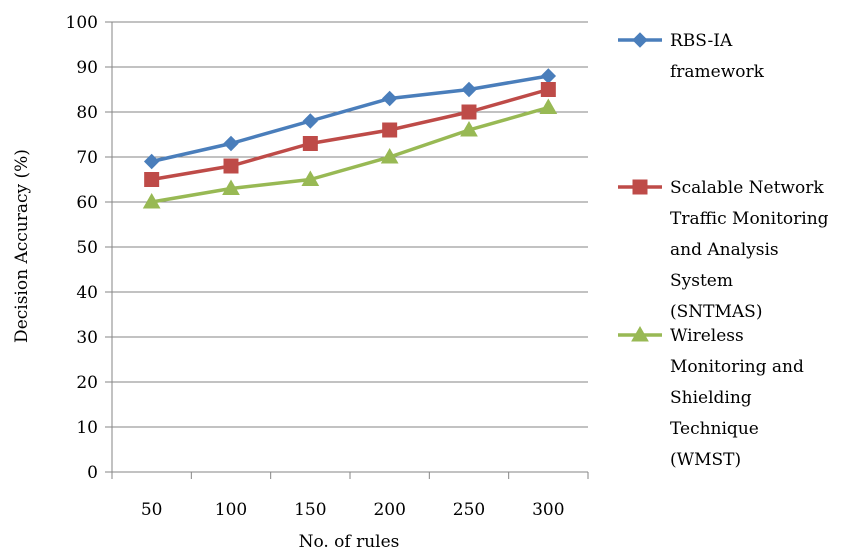 The image size is (843, 558). Describe the element at coordinates (87, 203) in the screenshot. I see `y-tick-label: 60` at that location.